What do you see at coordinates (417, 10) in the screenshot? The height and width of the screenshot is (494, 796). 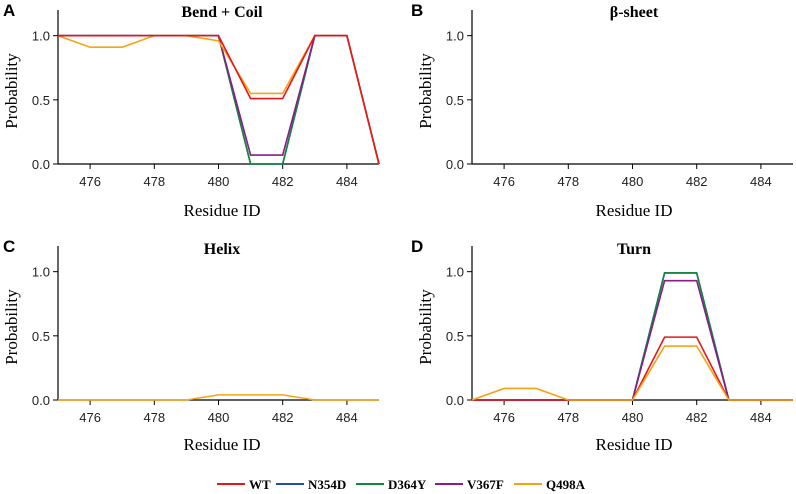 I see `panel-letter-b: B` at bounding box center [417, 10].